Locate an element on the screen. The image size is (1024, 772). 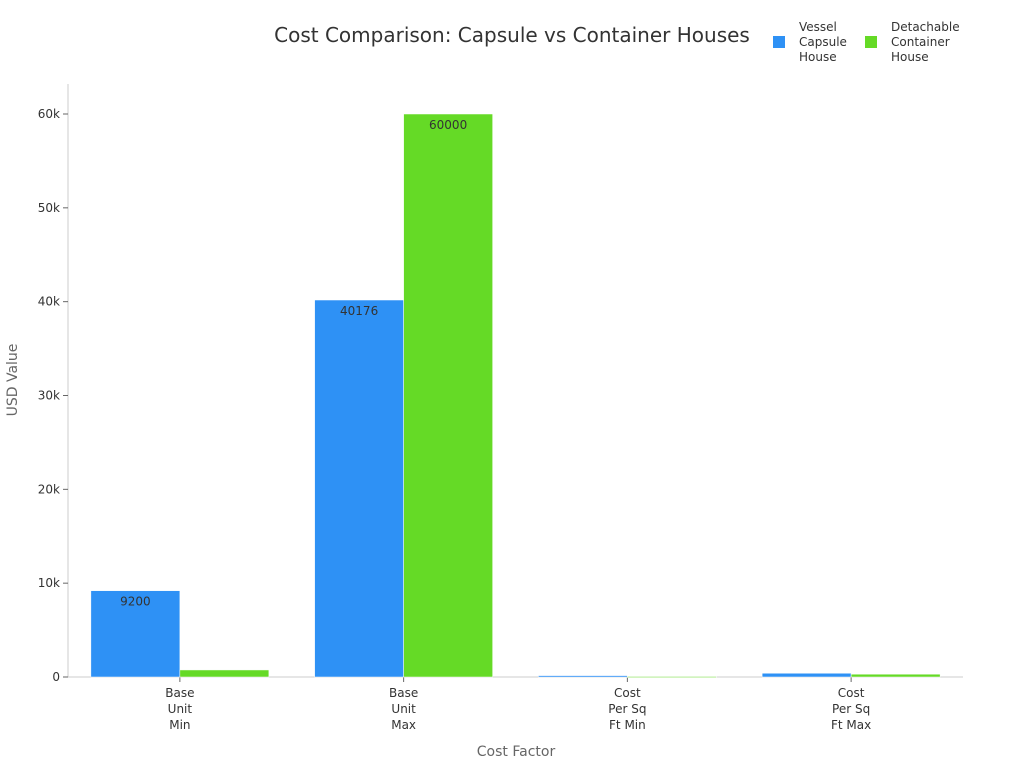
x-tick-label: Min is located at coordinates (179, 725).